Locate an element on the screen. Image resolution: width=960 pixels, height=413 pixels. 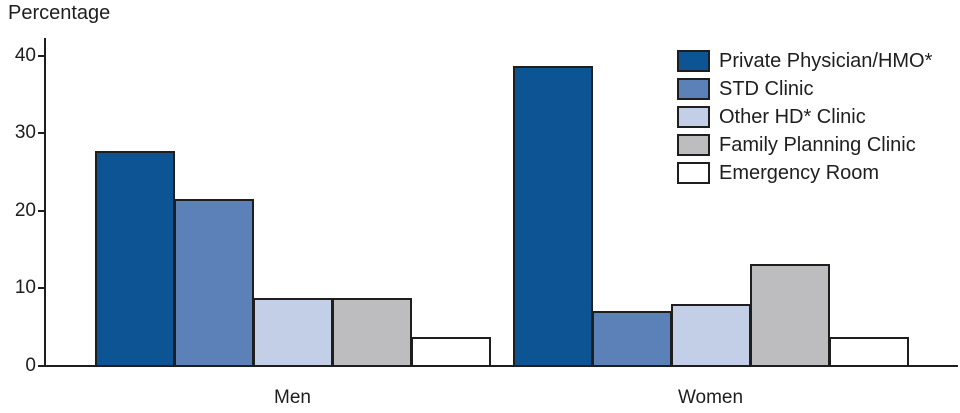
bar-men-private-physician-hmo is located at coordinates (135, 258).